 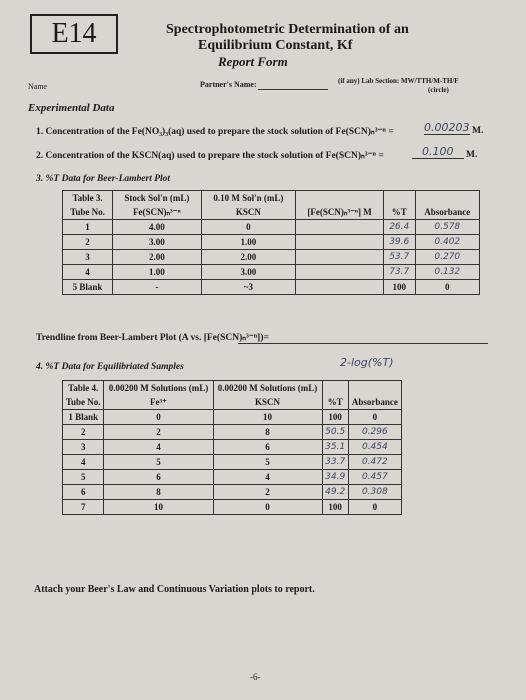 I want to click on section-label: (if any) Lab Section: MW/TTH/M-TH/F, so click(x=398, y=81).